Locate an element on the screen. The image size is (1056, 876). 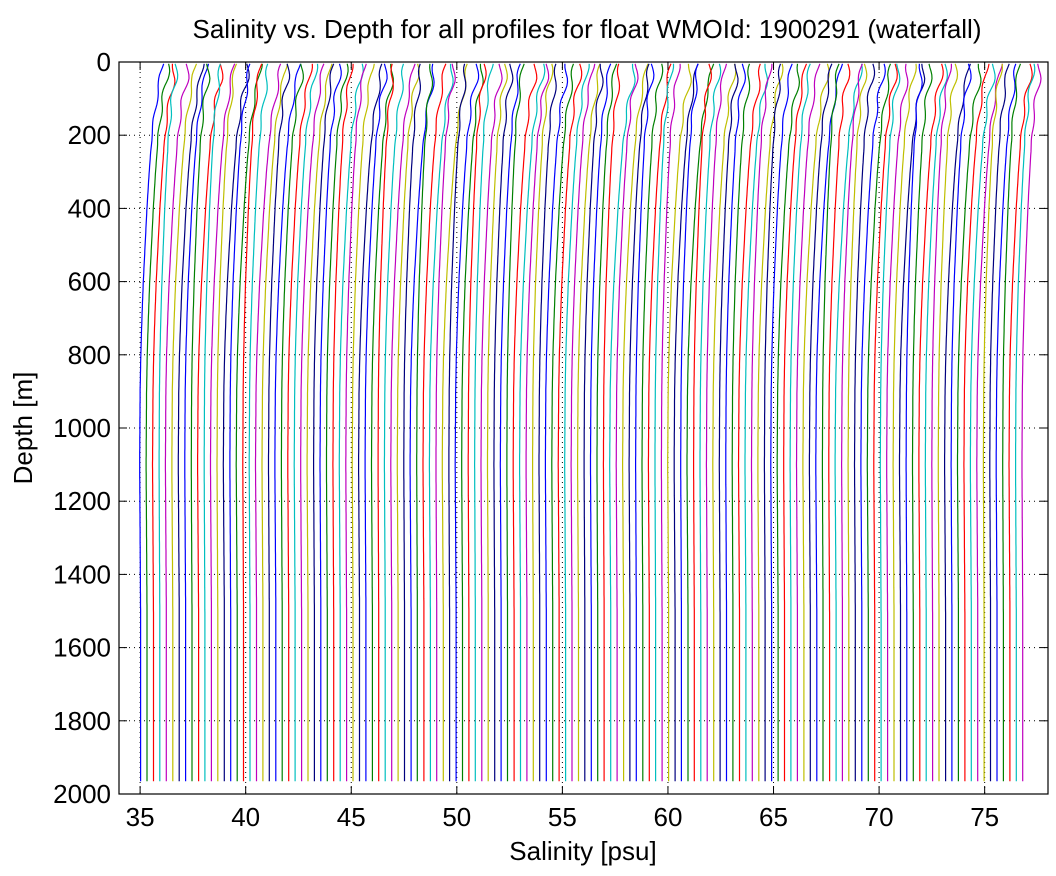
y-tick-label: 1600 is located at coordinates (82, 648).